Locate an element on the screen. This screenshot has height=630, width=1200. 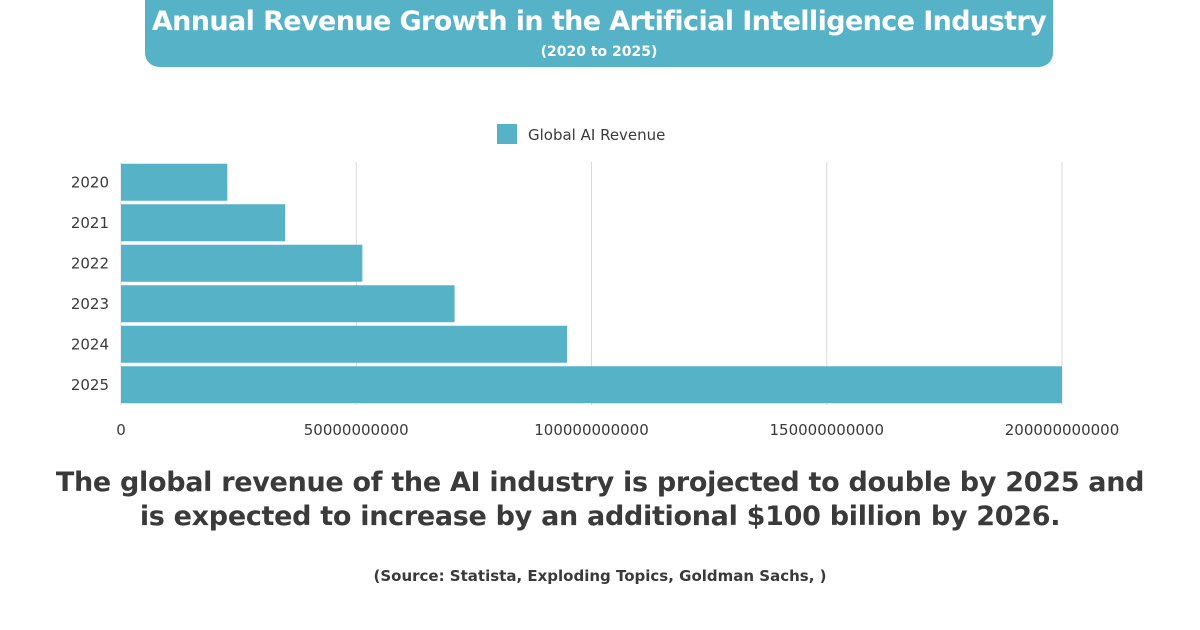
chart-legend: Global AI Revenue is located at coordinates (581, 134).